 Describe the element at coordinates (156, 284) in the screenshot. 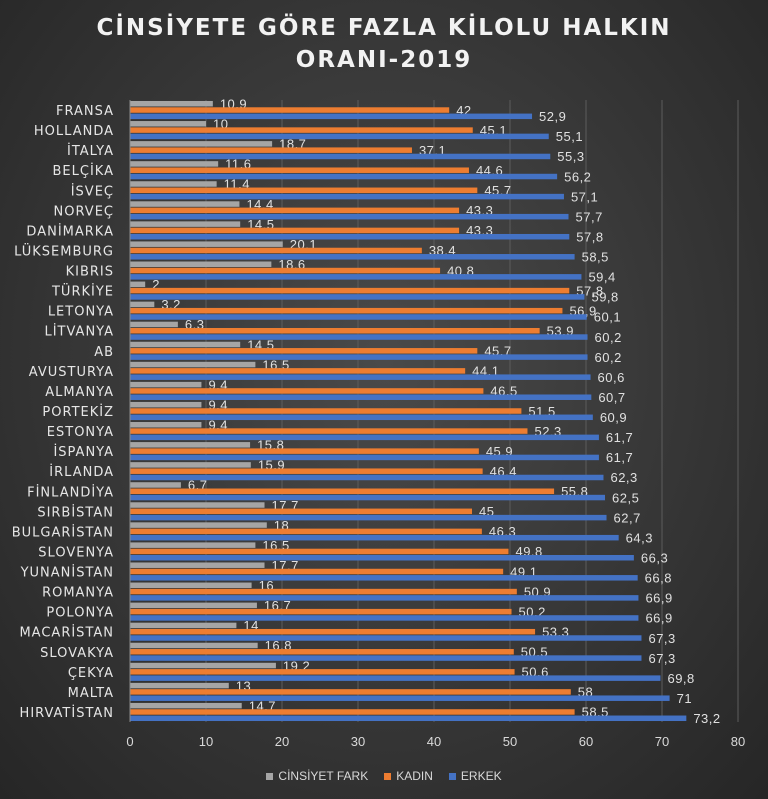

I see `data-label: 2` at that location.